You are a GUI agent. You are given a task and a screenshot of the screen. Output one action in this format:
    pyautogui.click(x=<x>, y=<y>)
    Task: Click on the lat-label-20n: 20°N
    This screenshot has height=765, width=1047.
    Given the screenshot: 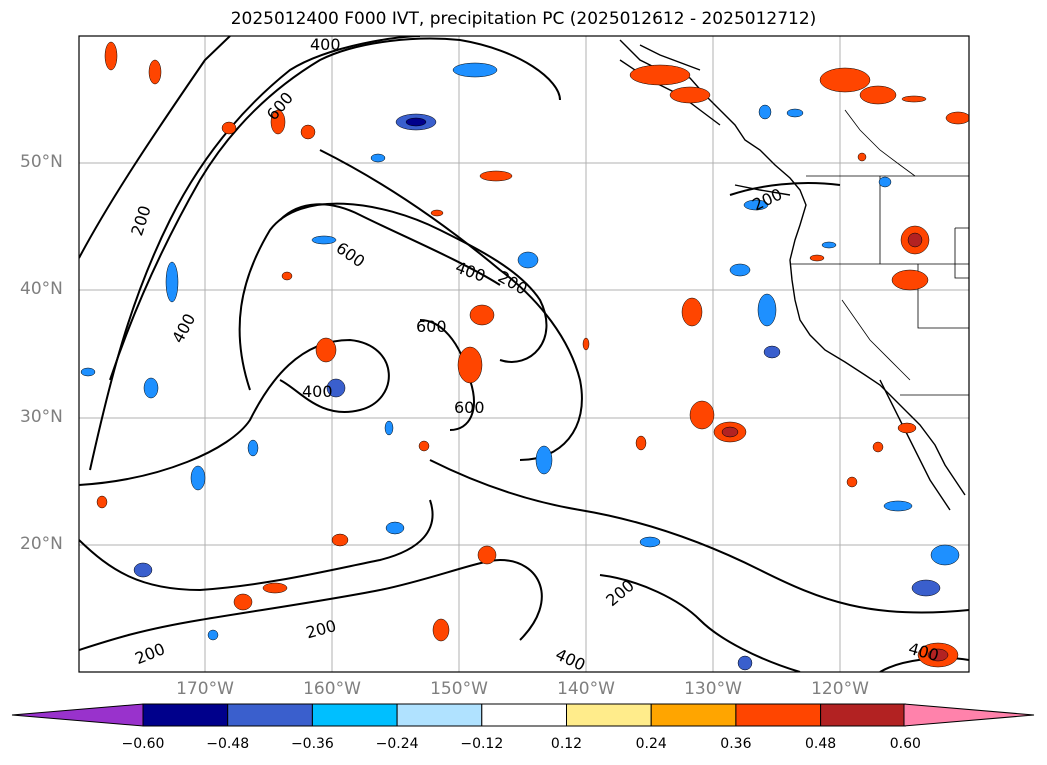 What is the action you would take?
    pyautogui.click(x=41, y=544)
    